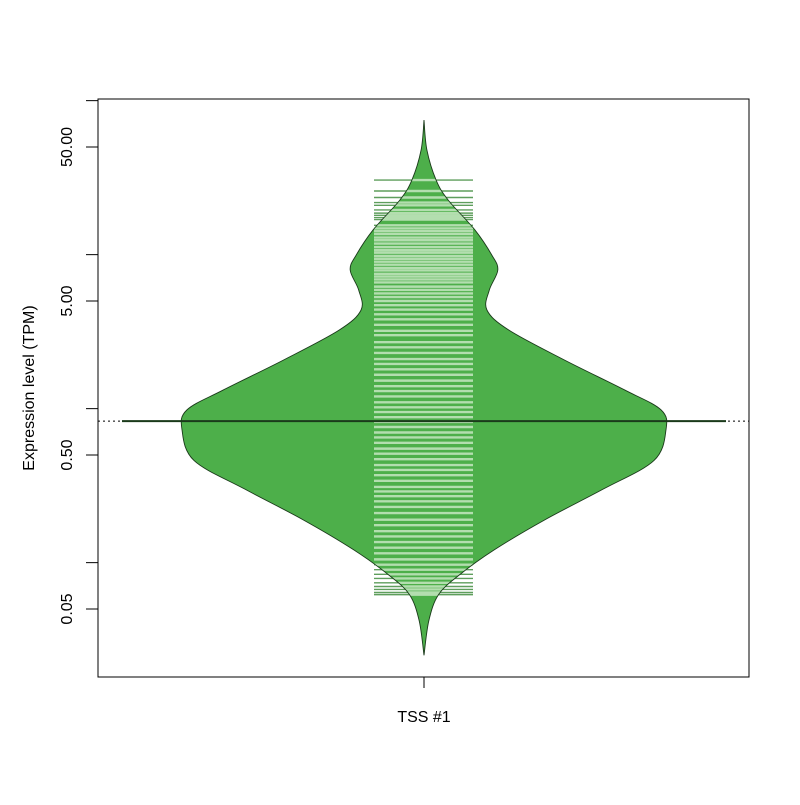  I want to click on y-axis: 50.00 5.00 0.50 0.05, so click(78, 362).